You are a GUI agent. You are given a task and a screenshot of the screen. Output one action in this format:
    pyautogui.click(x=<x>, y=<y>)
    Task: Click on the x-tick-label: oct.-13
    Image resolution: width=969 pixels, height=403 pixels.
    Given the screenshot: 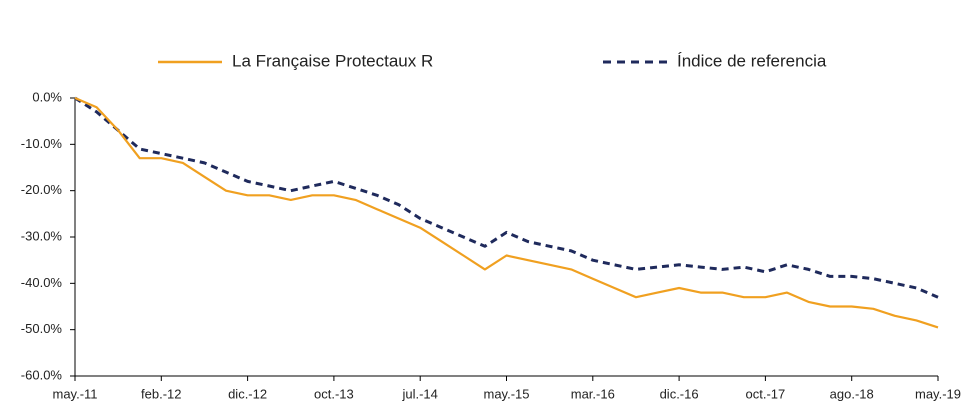 What is the action you would take?
    pyautogui.click(x=334, y=393)
    